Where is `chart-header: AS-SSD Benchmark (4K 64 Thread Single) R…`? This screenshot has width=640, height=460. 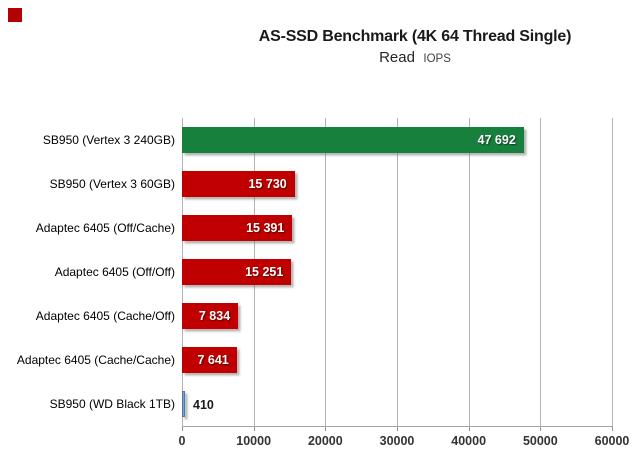
chart-header: AS-SSD Benchmark (4K 64 Thread Single) R… is located at coordinates (415, 47).